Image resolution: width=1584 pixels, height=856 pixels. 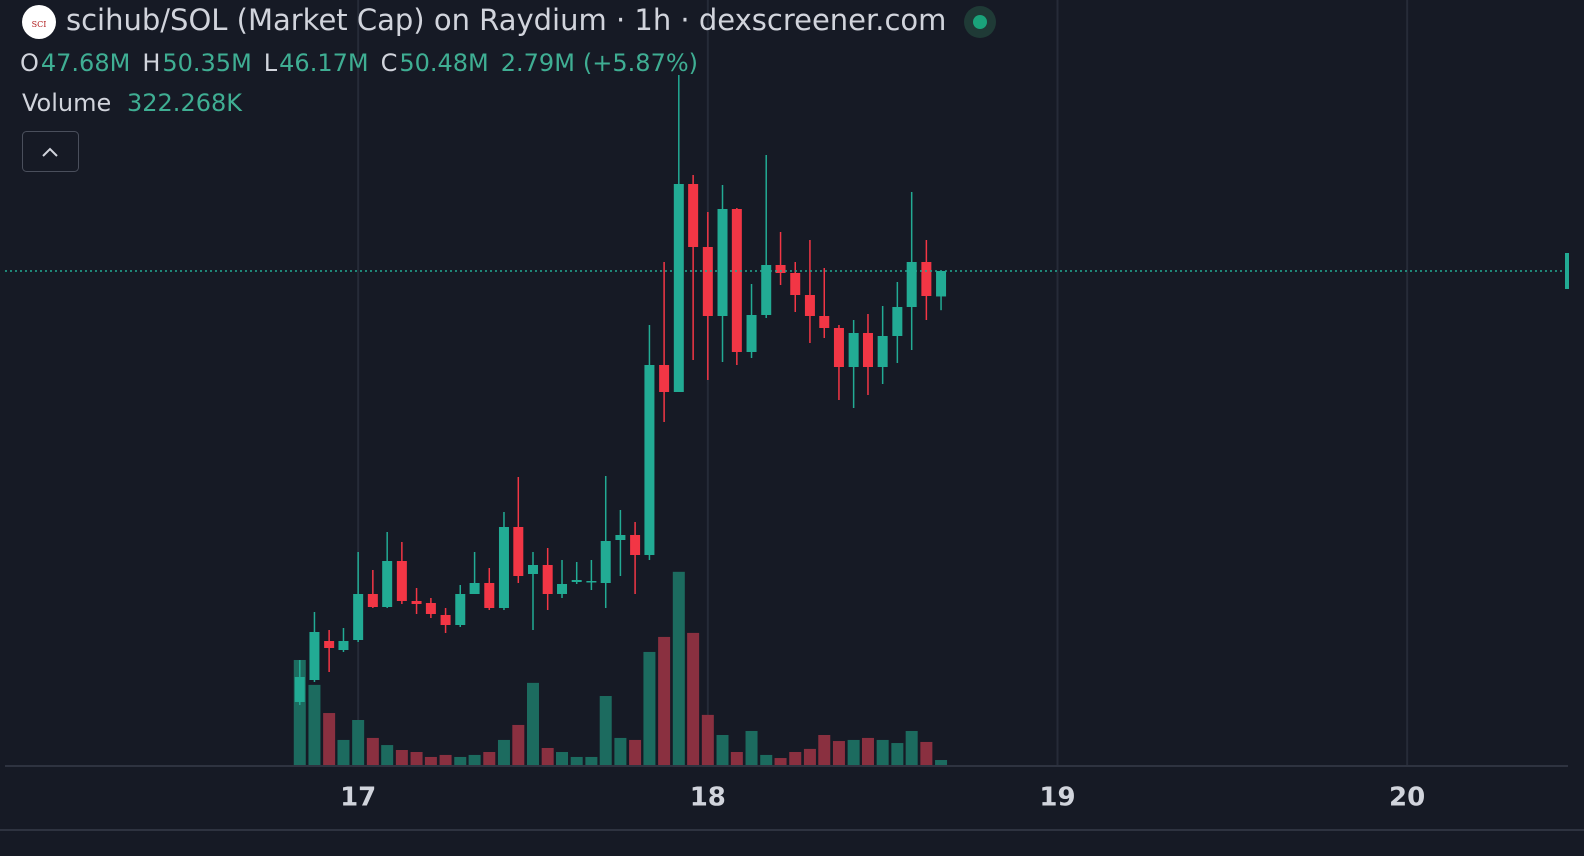 I want to click on x-tick-label: 20, so click(x=1407, y=798).